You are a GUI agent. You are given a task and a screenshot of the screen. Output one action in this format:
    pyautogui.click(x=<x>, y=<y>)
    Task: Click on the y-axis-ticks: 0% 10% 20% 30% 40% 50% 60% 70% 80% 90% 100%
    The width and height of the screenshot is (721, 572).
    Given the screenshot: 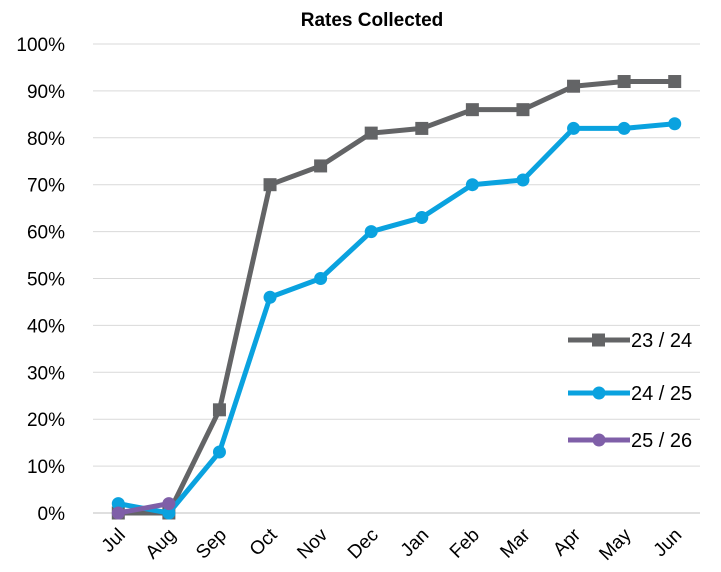 What is the action you would take?
    pyautogui.click(x=40, y=280)
    